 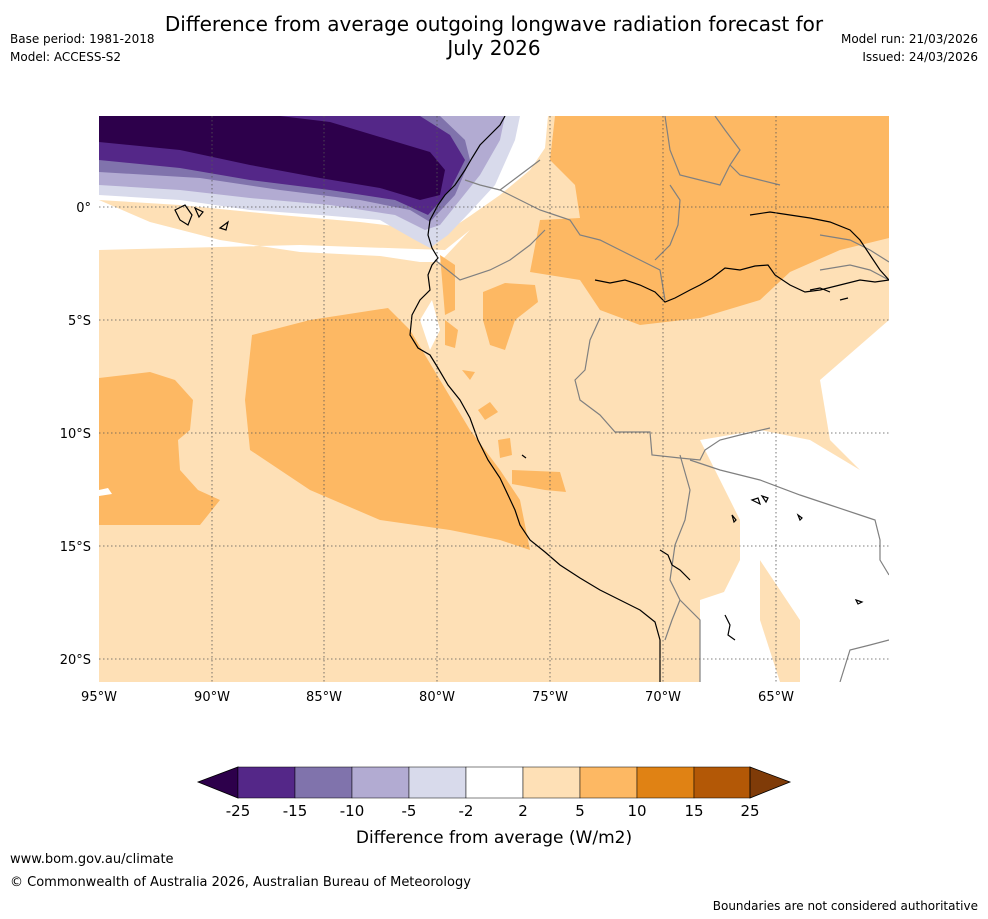 What do you see at coordinates (284, 231) in the screenshot?
I see `anomaly-neutral-band` at bounding box center [284, 231].